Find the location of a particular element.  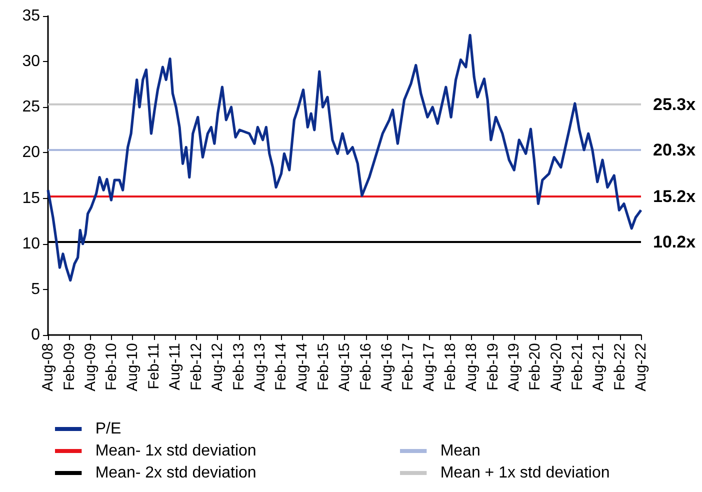

x-tick-label: Aug-18 is located at coordinates (471, 367).